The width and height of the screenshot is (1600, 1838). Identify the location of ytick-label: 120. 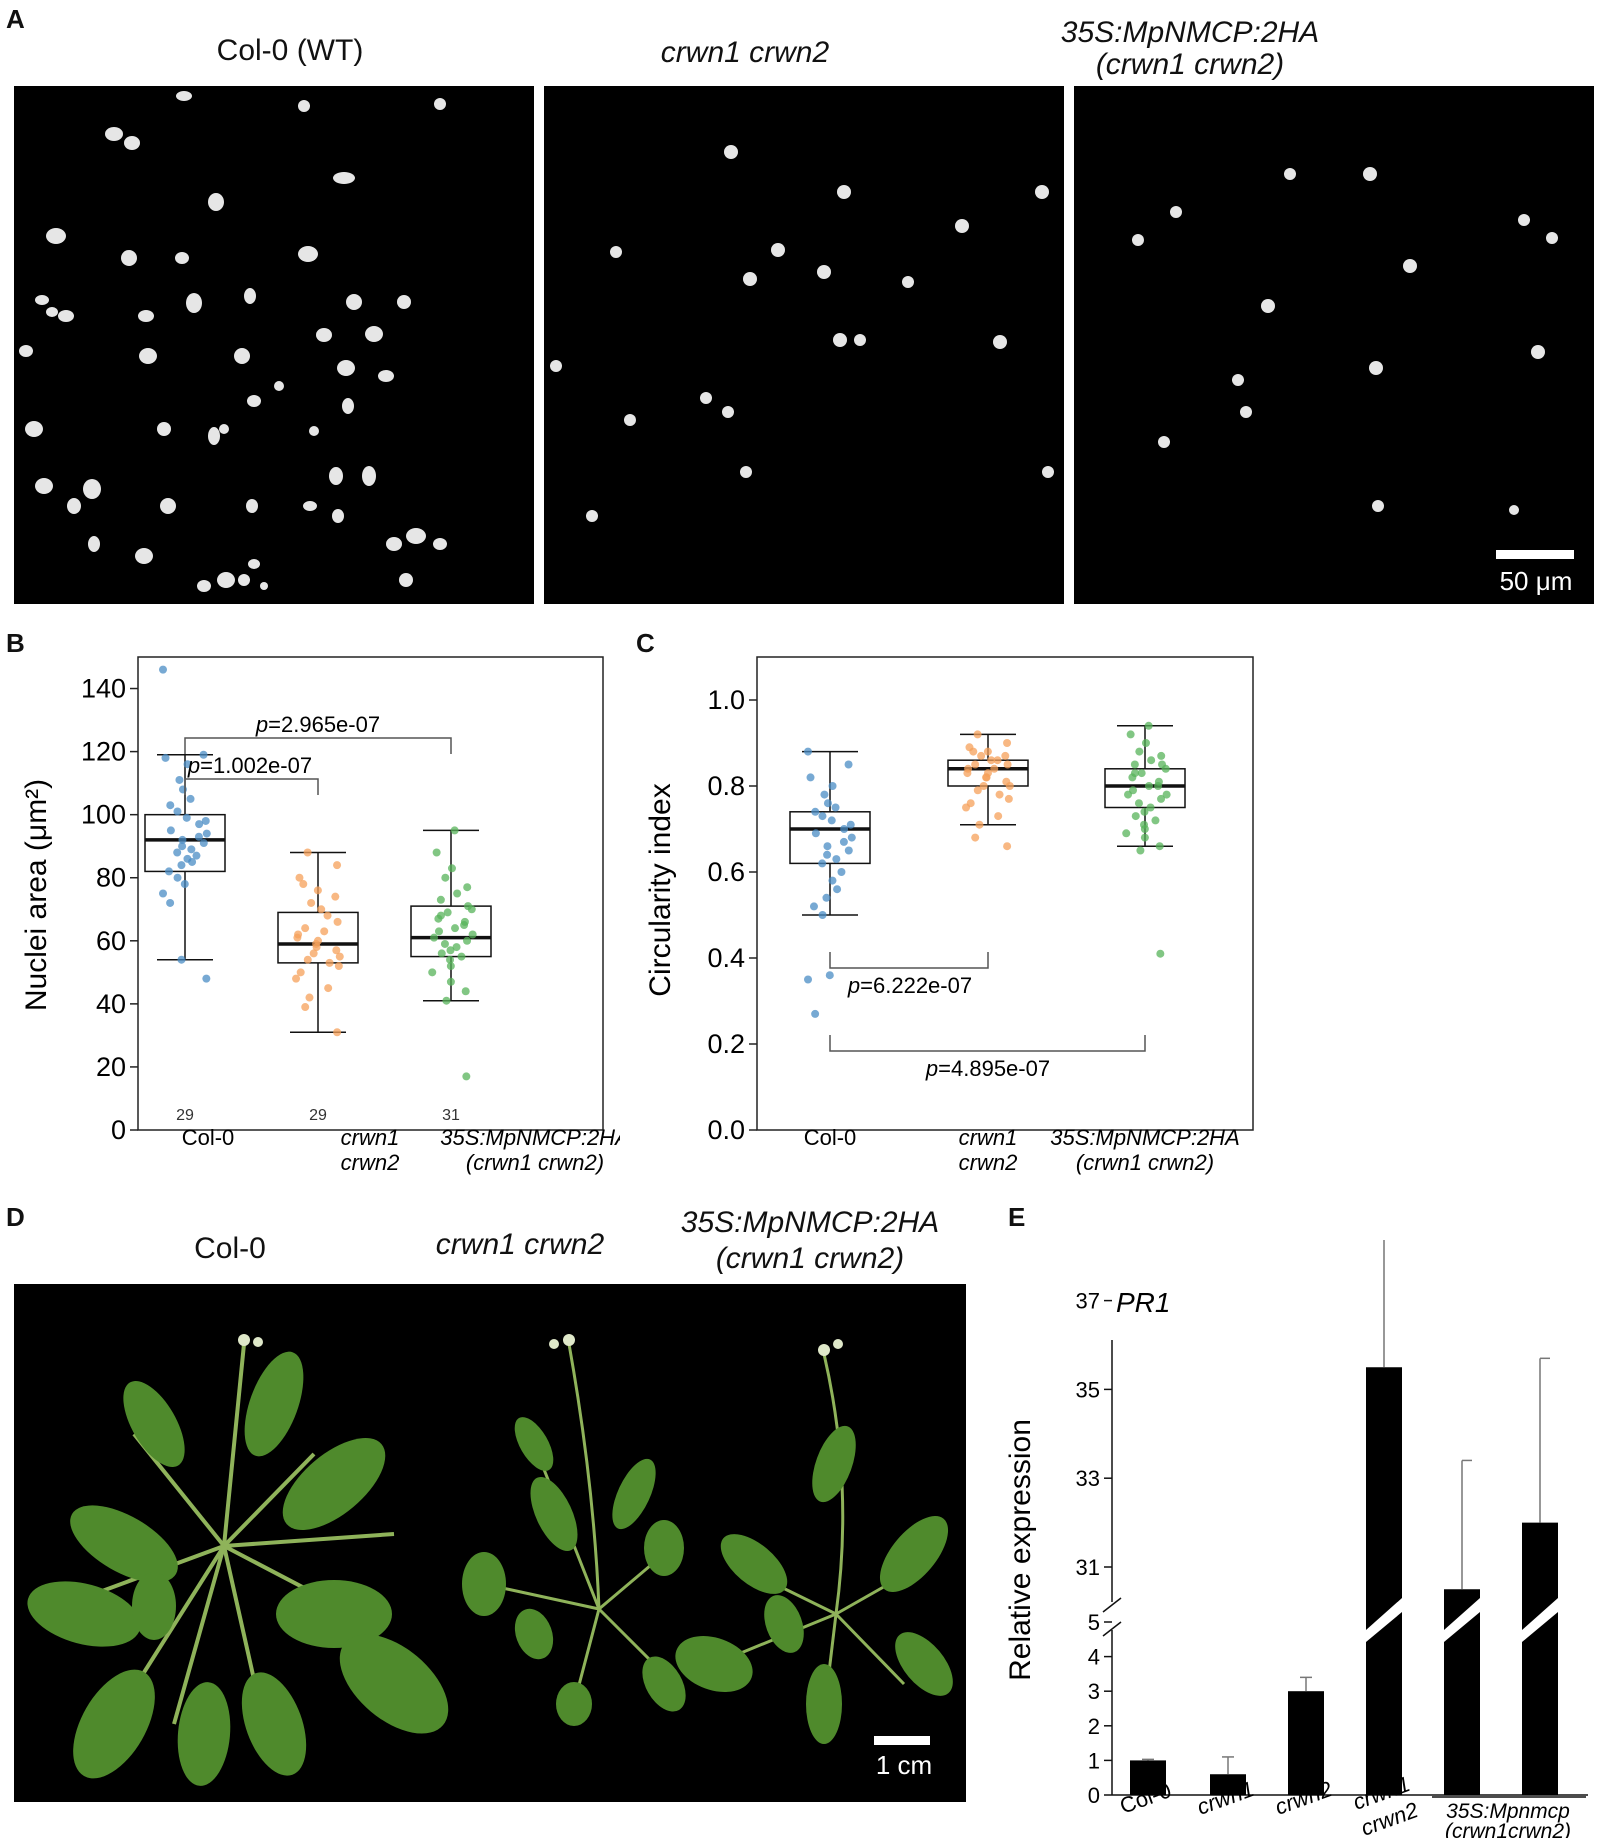
(103, 752).